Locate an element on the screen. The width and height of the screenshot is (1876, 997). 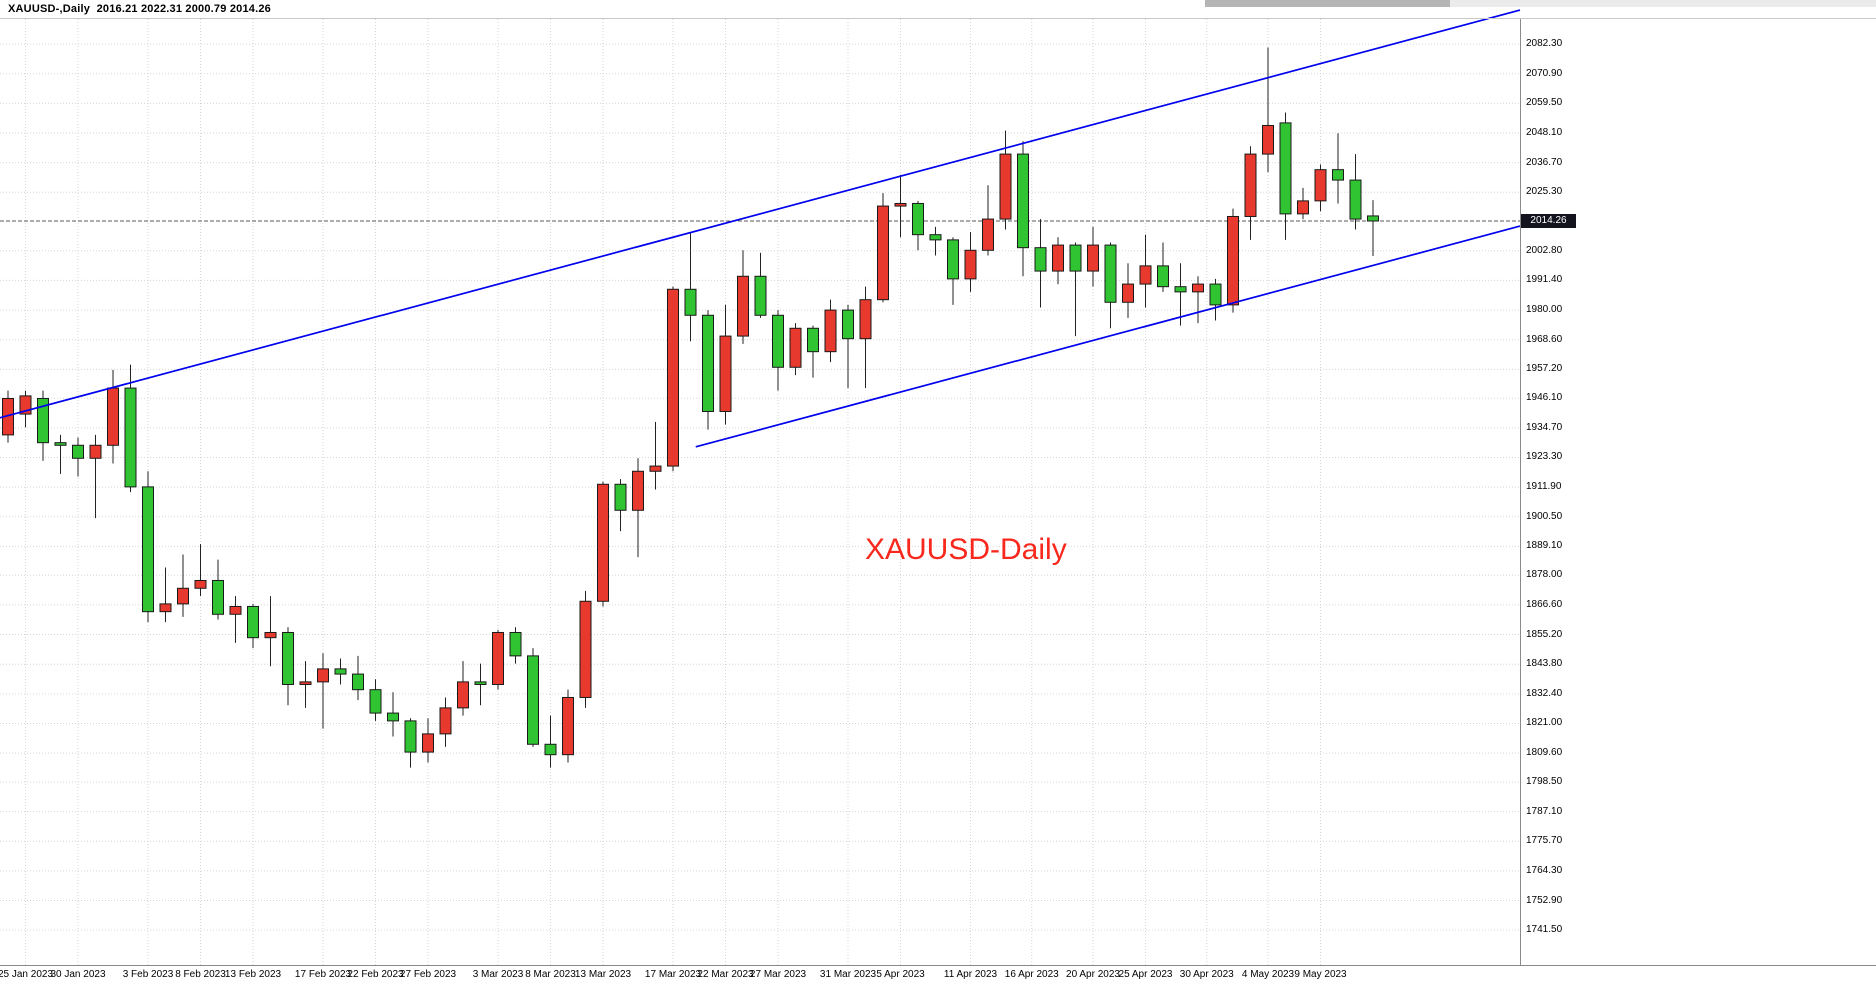
x-axis-label: 20 Apr 2023 is located at coordinates (1093, 974).